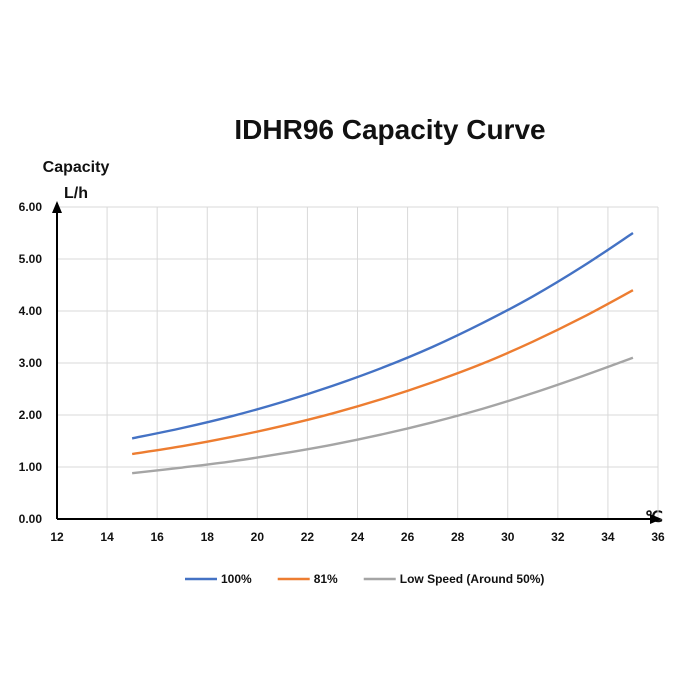 The height and width of the screenshot is (700, 700). Describe the element at coordinates (31, 311) in the screenshot. I see `y-tick-label: 4.00` at that location.